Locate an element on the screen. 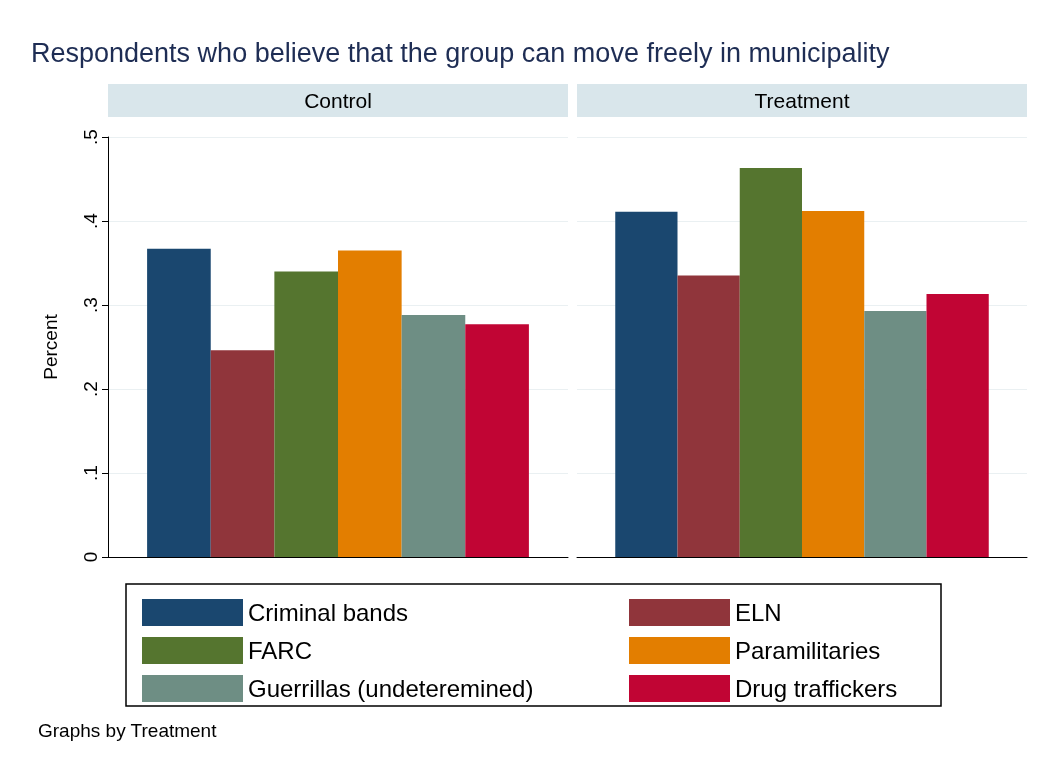 The image size is (1055, 770). x-tick-label: Treatment is located at coordinates (802, 100).